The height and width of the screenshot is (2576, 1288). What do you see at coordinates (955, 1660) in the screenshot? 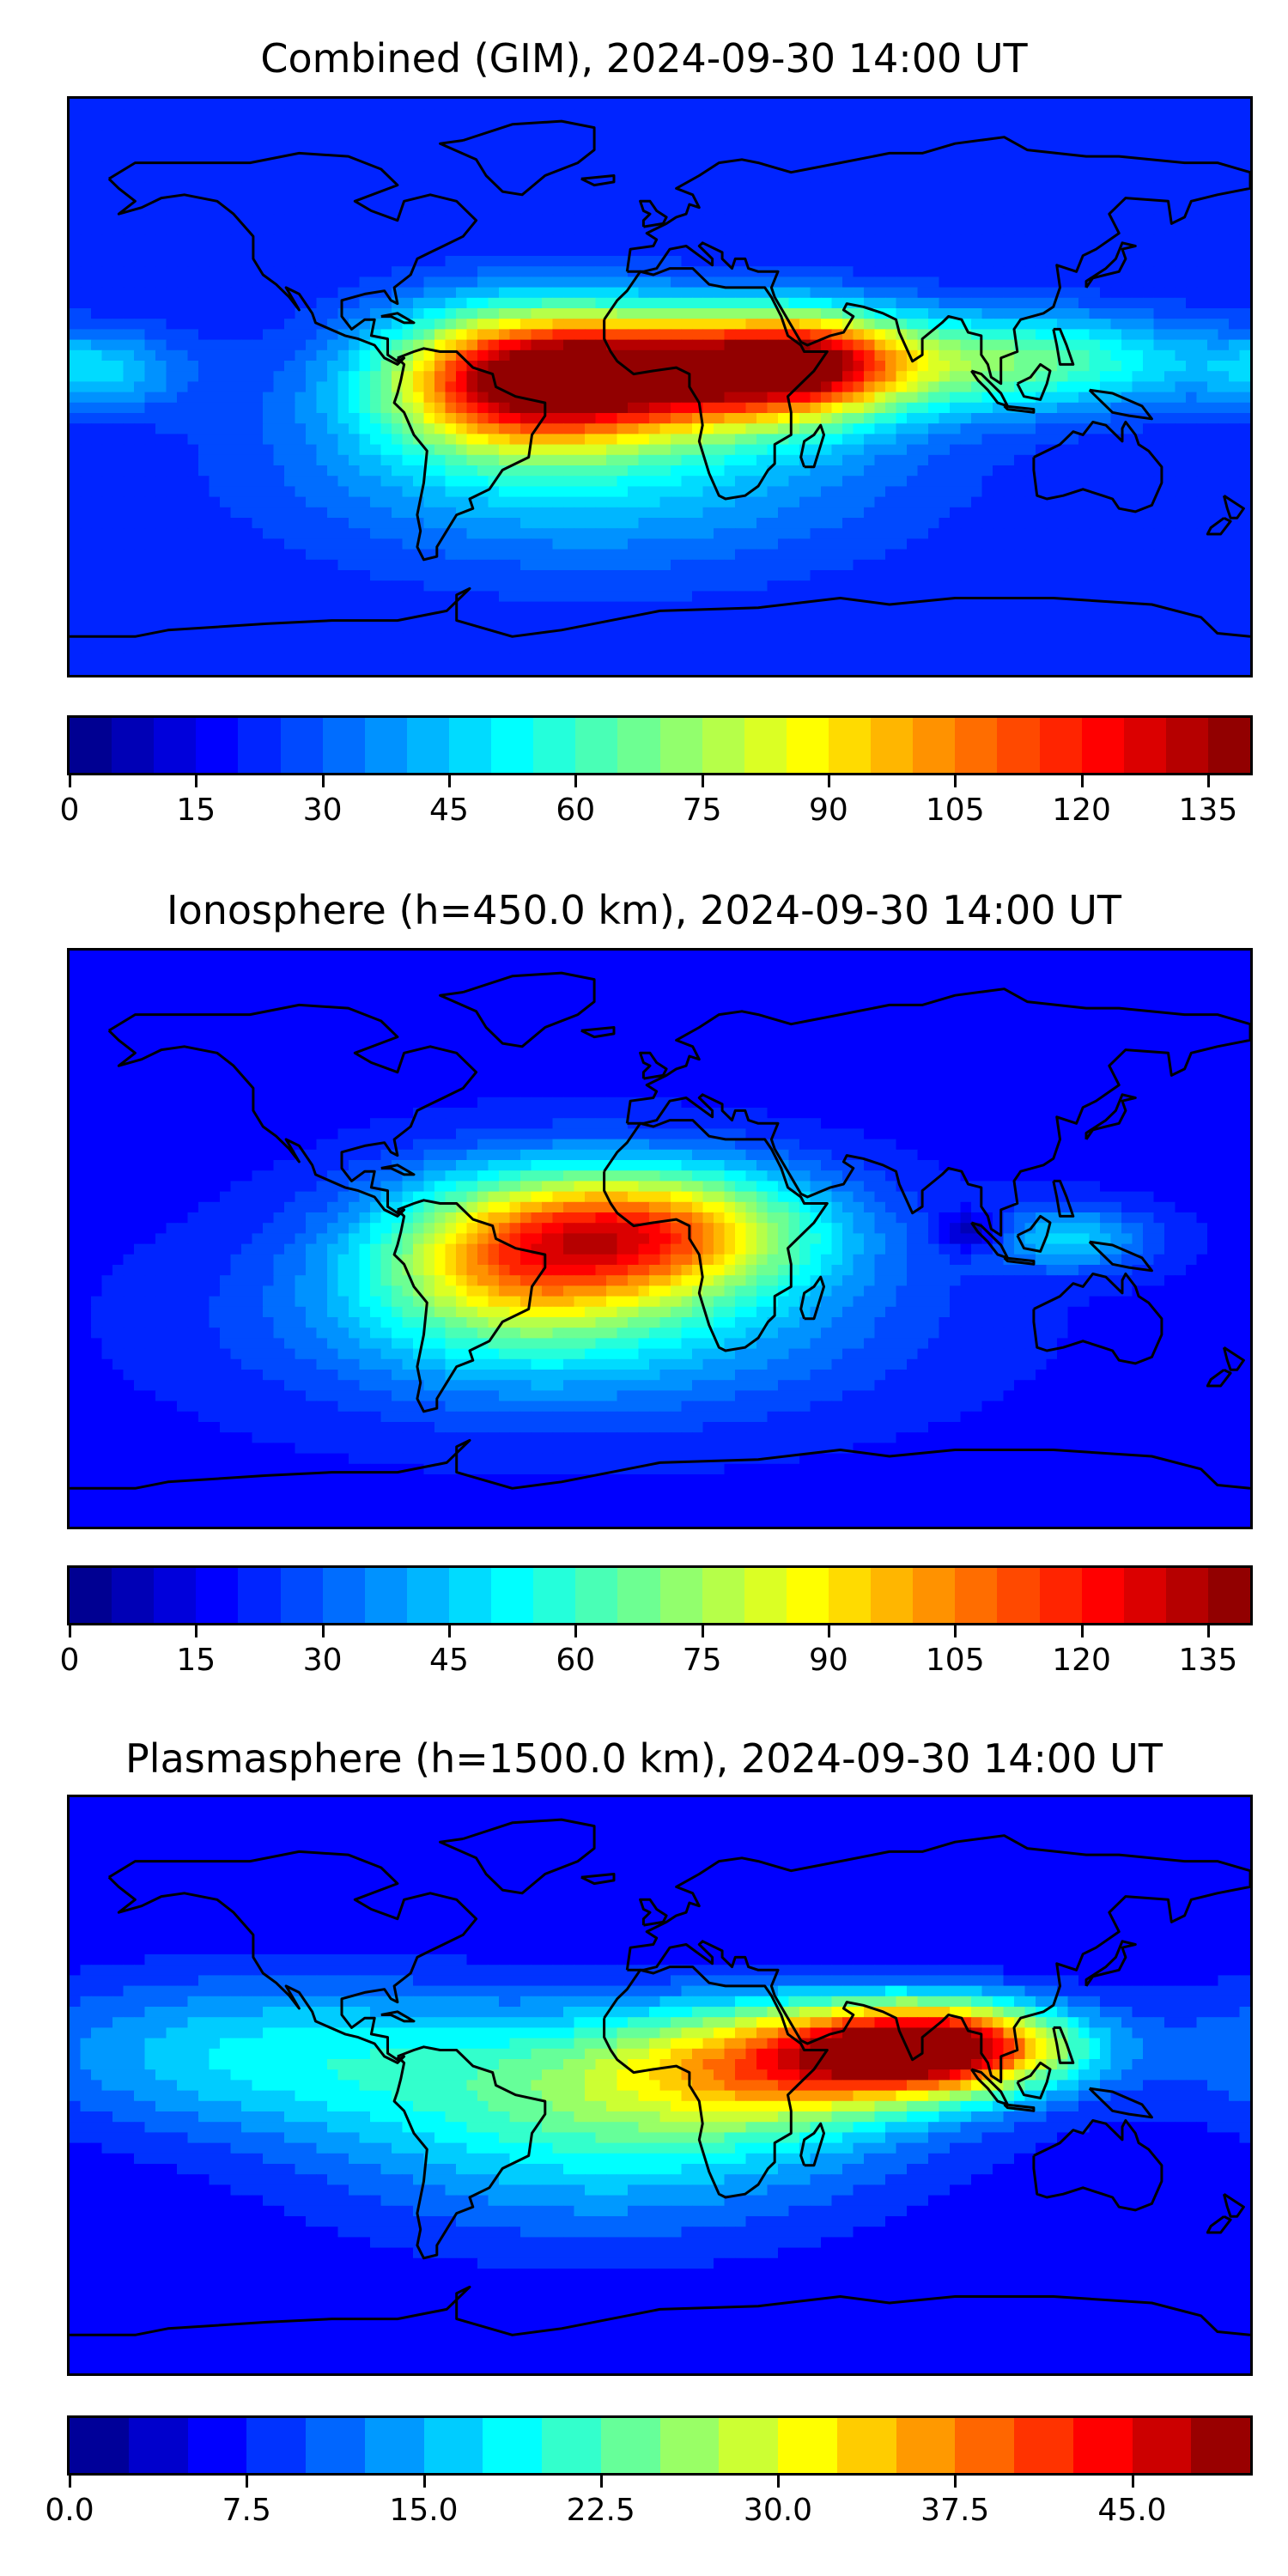
I see `colorbar-tick-label: 105` at bounding box center [955, 1660].